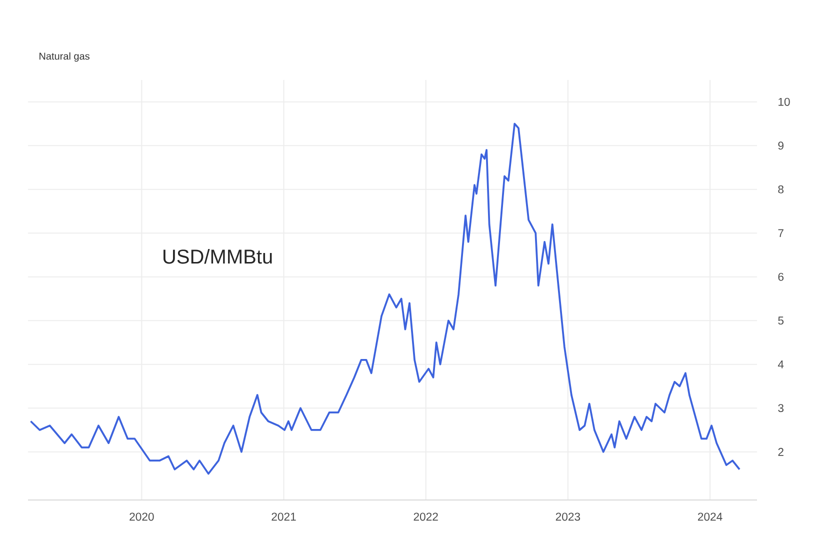 The width and height of the screenshot is (833, 557). Describe the element at coordinates (284, 516) in the screenshot. I see `x-tick-label: 2021` at that location.